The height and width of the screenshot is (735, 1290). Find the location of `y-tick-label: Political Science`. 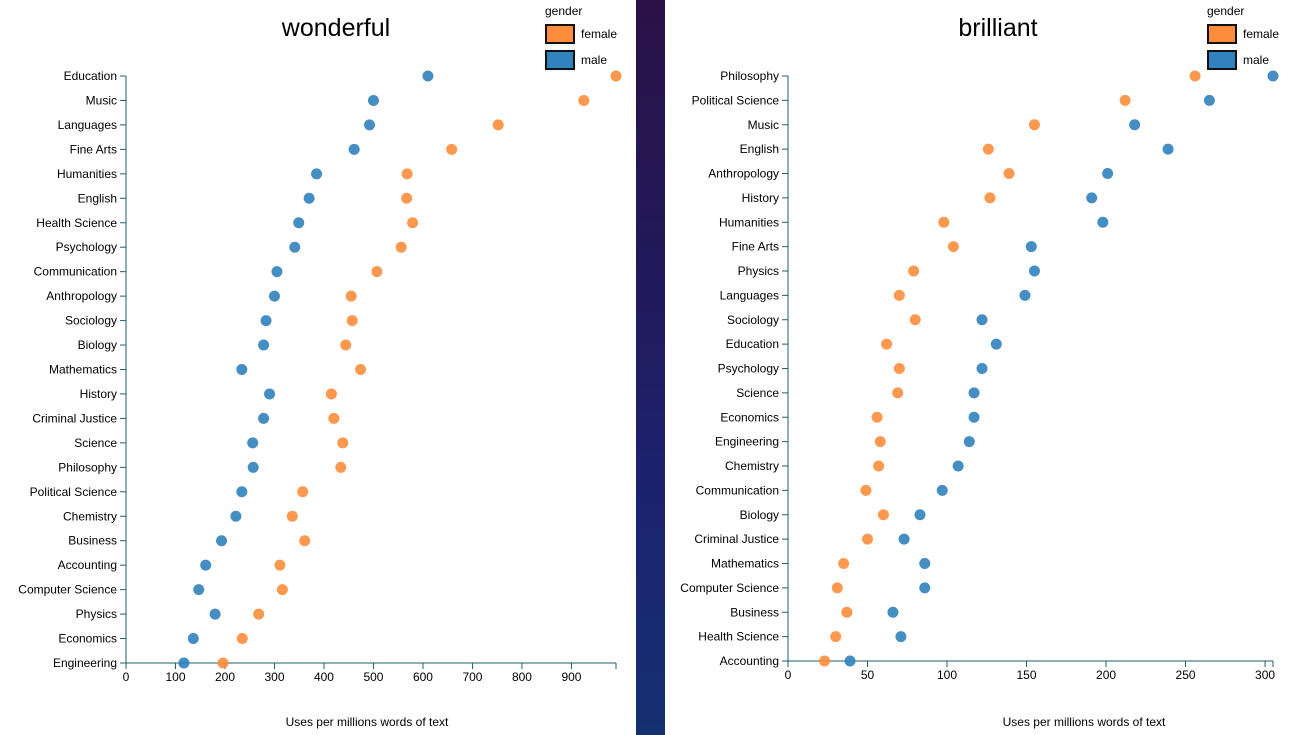

y-tick-label: Political Science is located at coordinates (74, 492).